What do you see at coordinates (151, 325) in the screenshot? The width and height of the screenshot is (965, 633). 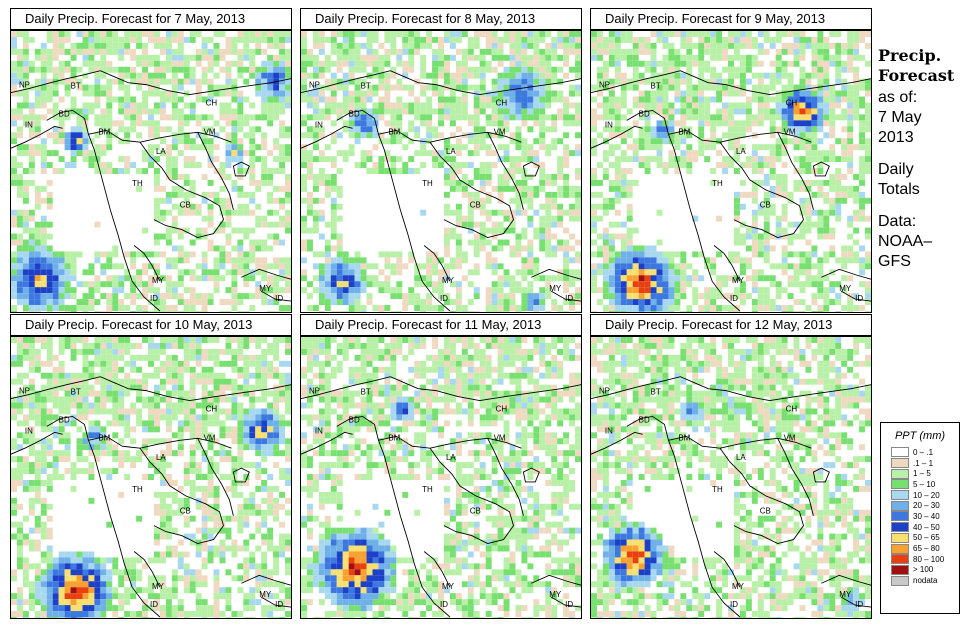 I see `panel-title: Daily Precip. Forecast for 10 May, 2013` at bounding box center [151, 325].